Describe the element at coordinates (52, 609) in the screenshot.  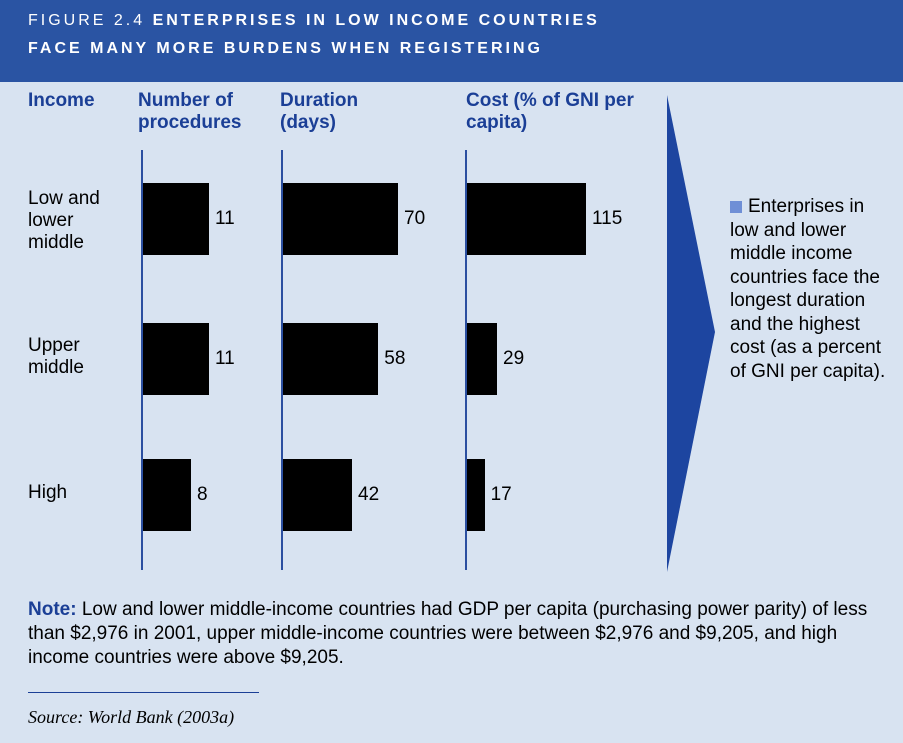
I see `note-label: Note:` at that location.